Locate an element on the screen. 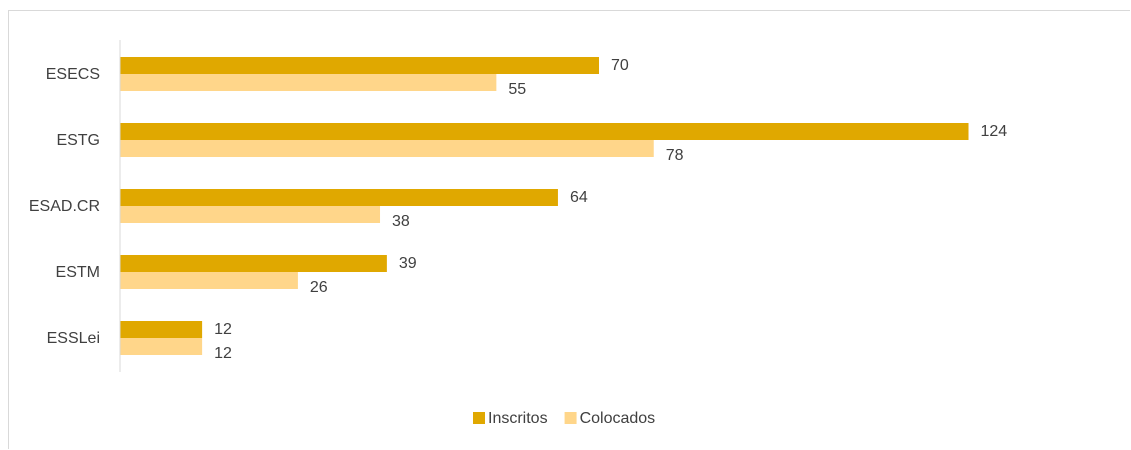 Image resolution: width=1131 pixels, height=450 pixels. value-label-inscritos-estg: 124 is located at coordinates (994, 131).